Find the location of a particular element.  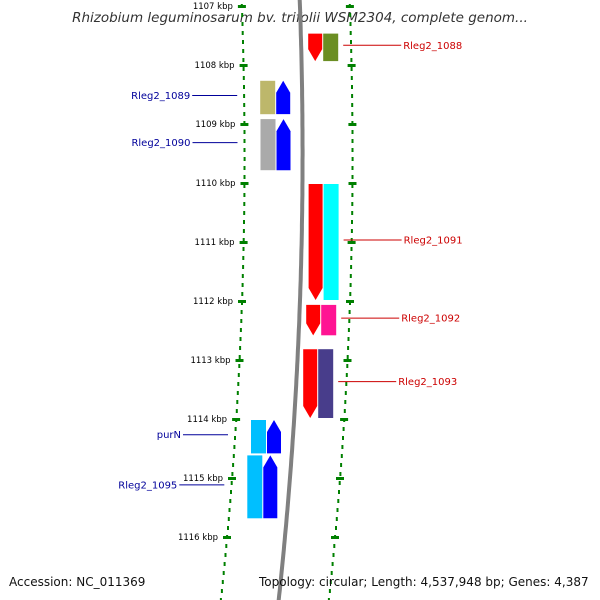

scale-tick-label: 1115 kbp is located at coordinates (203, 479).